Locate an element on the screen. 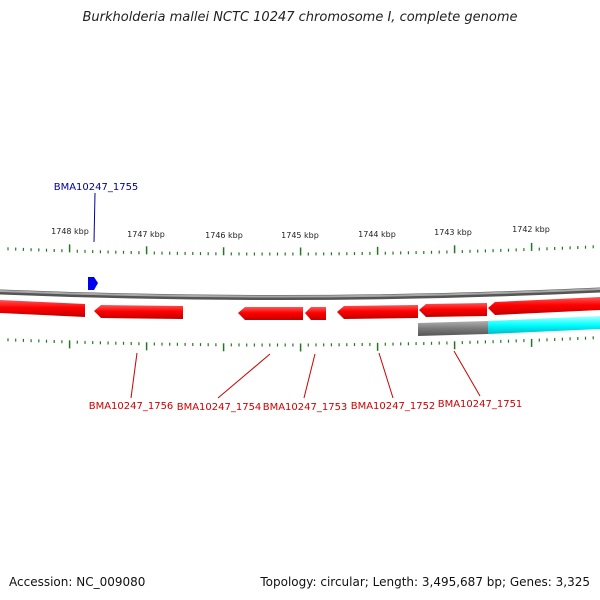  kbp-label: 1742 kbp is located at coordinates (531, 229).